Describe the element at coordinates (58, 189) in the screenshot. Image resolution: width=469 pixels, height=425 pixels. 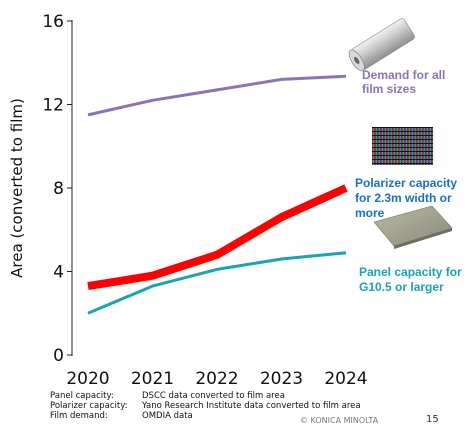
I see `y-tick-label: 8` at that location.